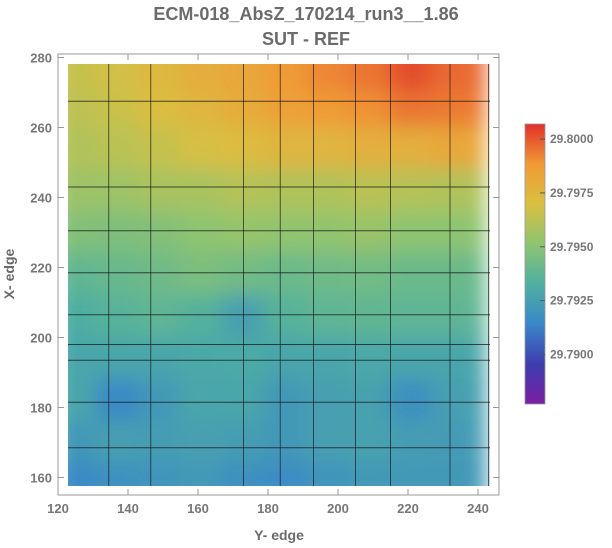 This screenshot has width=612, height=548. I want to click on colorbar-tick-label: 29.8000, so click(572, 139).